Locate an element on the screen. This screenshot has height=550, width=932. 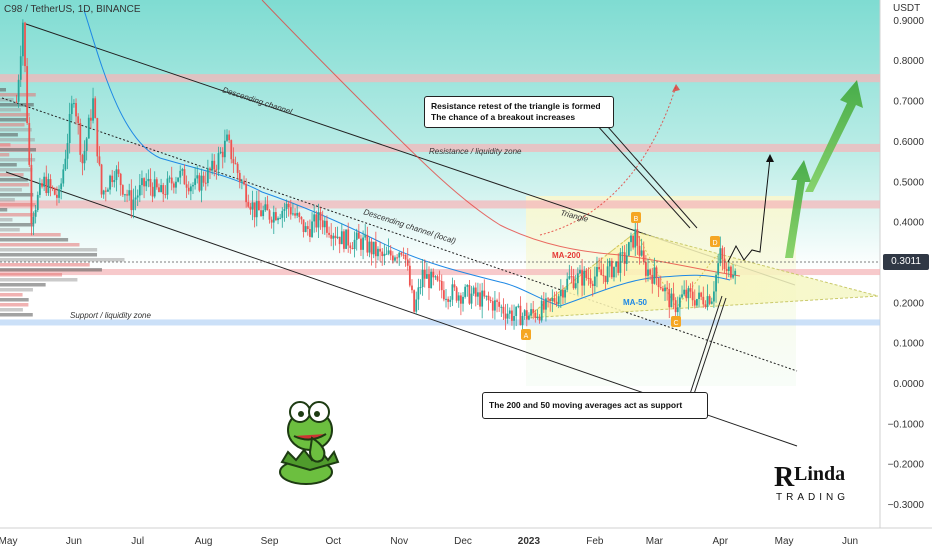
price-tick-label: 0.4000 is located at coordinates (908, 223).